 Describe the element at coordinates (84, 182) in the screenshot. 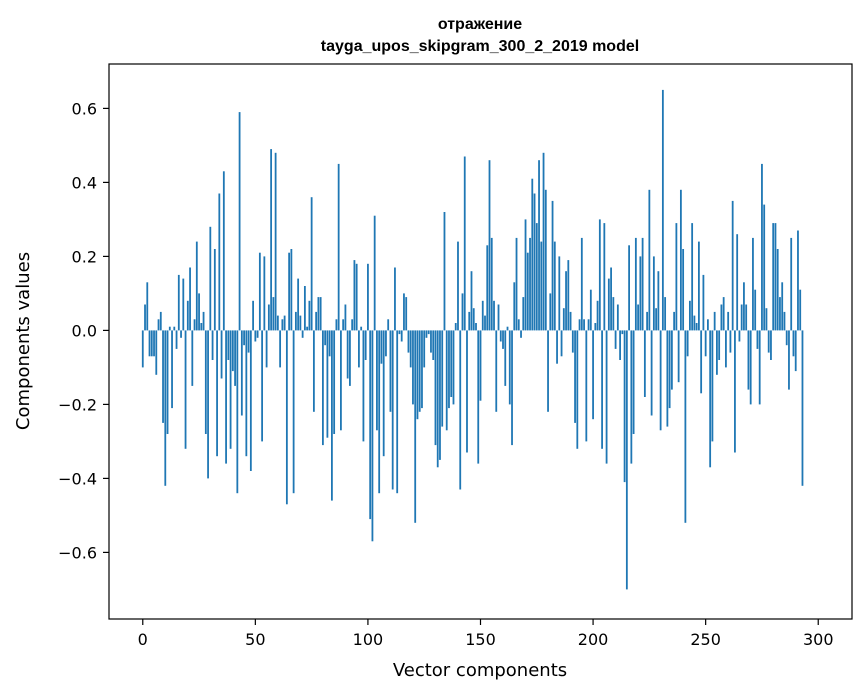

I see `y-tick-label: 0.4` at that location.